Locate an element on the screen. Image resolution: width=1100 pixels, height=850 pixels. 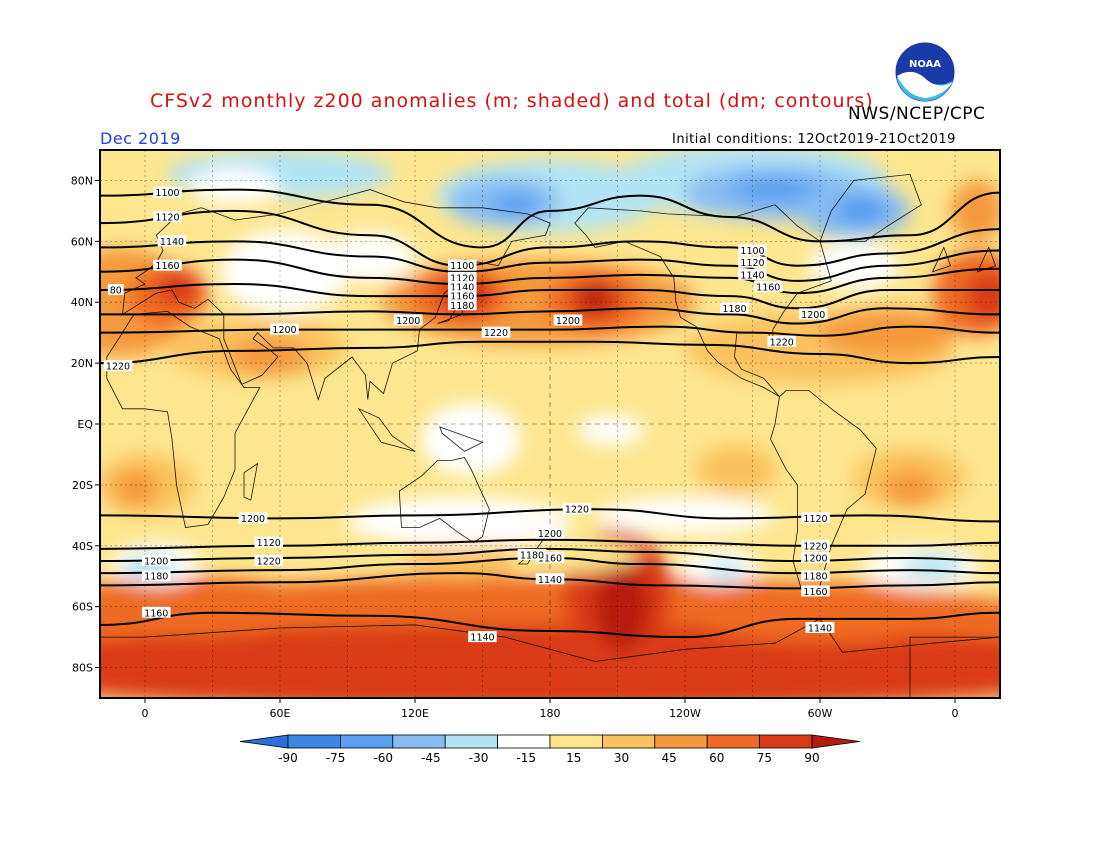
valid-month-label: Dec 2019 is located at coordinates (140, 138).